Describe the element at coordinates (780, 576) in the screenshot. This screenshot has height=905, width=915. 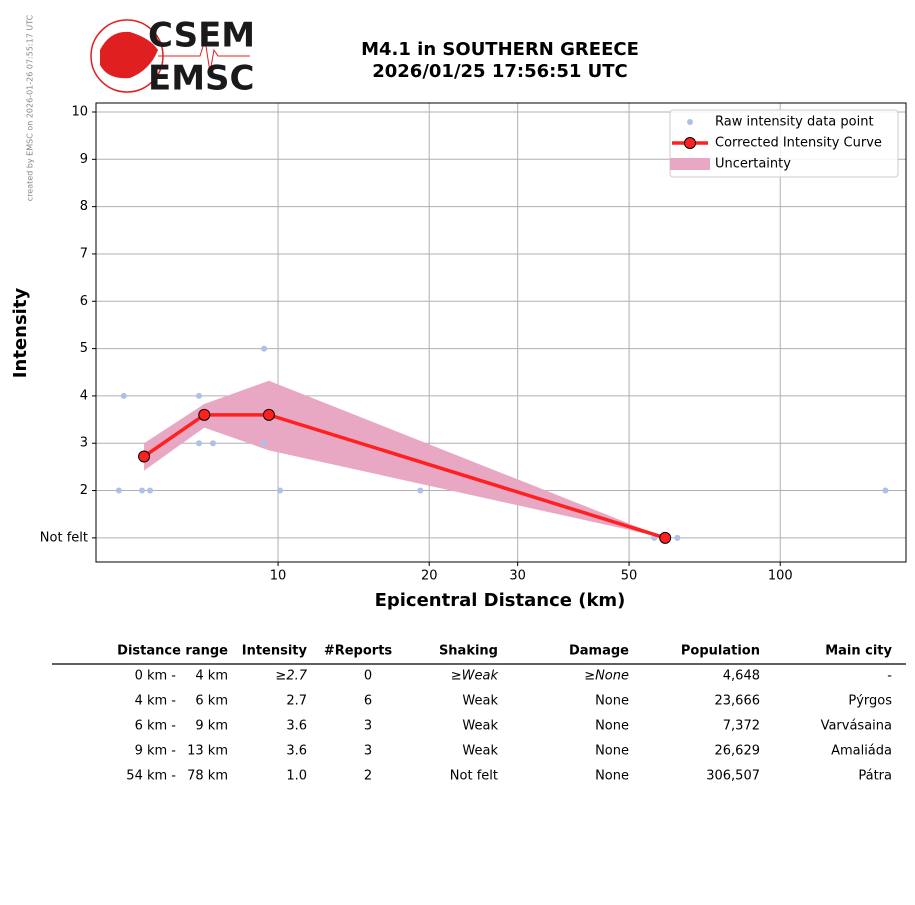
I see `x-tick-label: 100` at that location.